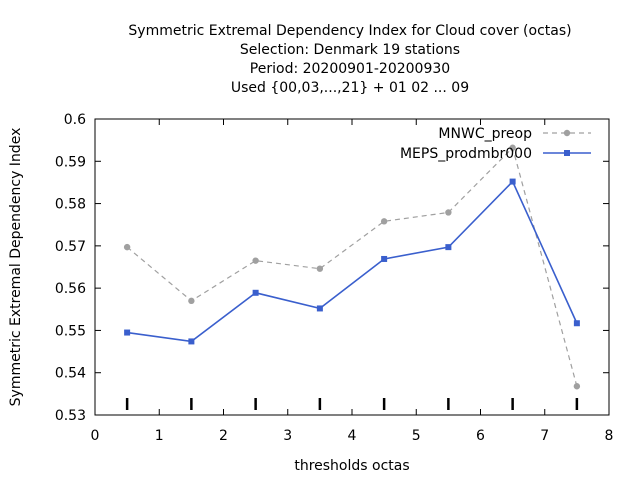 The width and height of the screenshot is (640, 480). What do you see at coordinates (75, 120) in the screenshot?
I see `y-tick-label: 0.6` at bounding box center [75, 120].